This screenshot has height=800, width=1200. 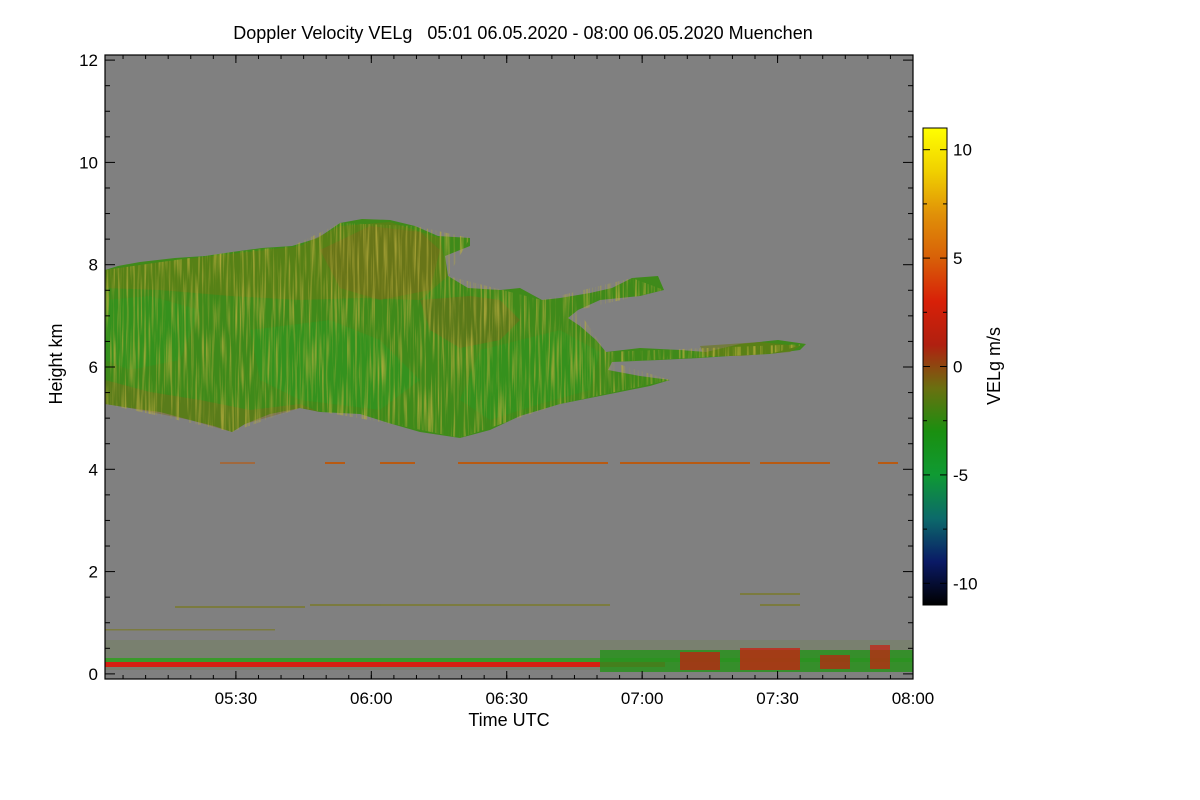 What do you see at coordinates (506, 698) in the screenshot?
I see `x-tick-label: 06:30` at bounding box center [506, 698].